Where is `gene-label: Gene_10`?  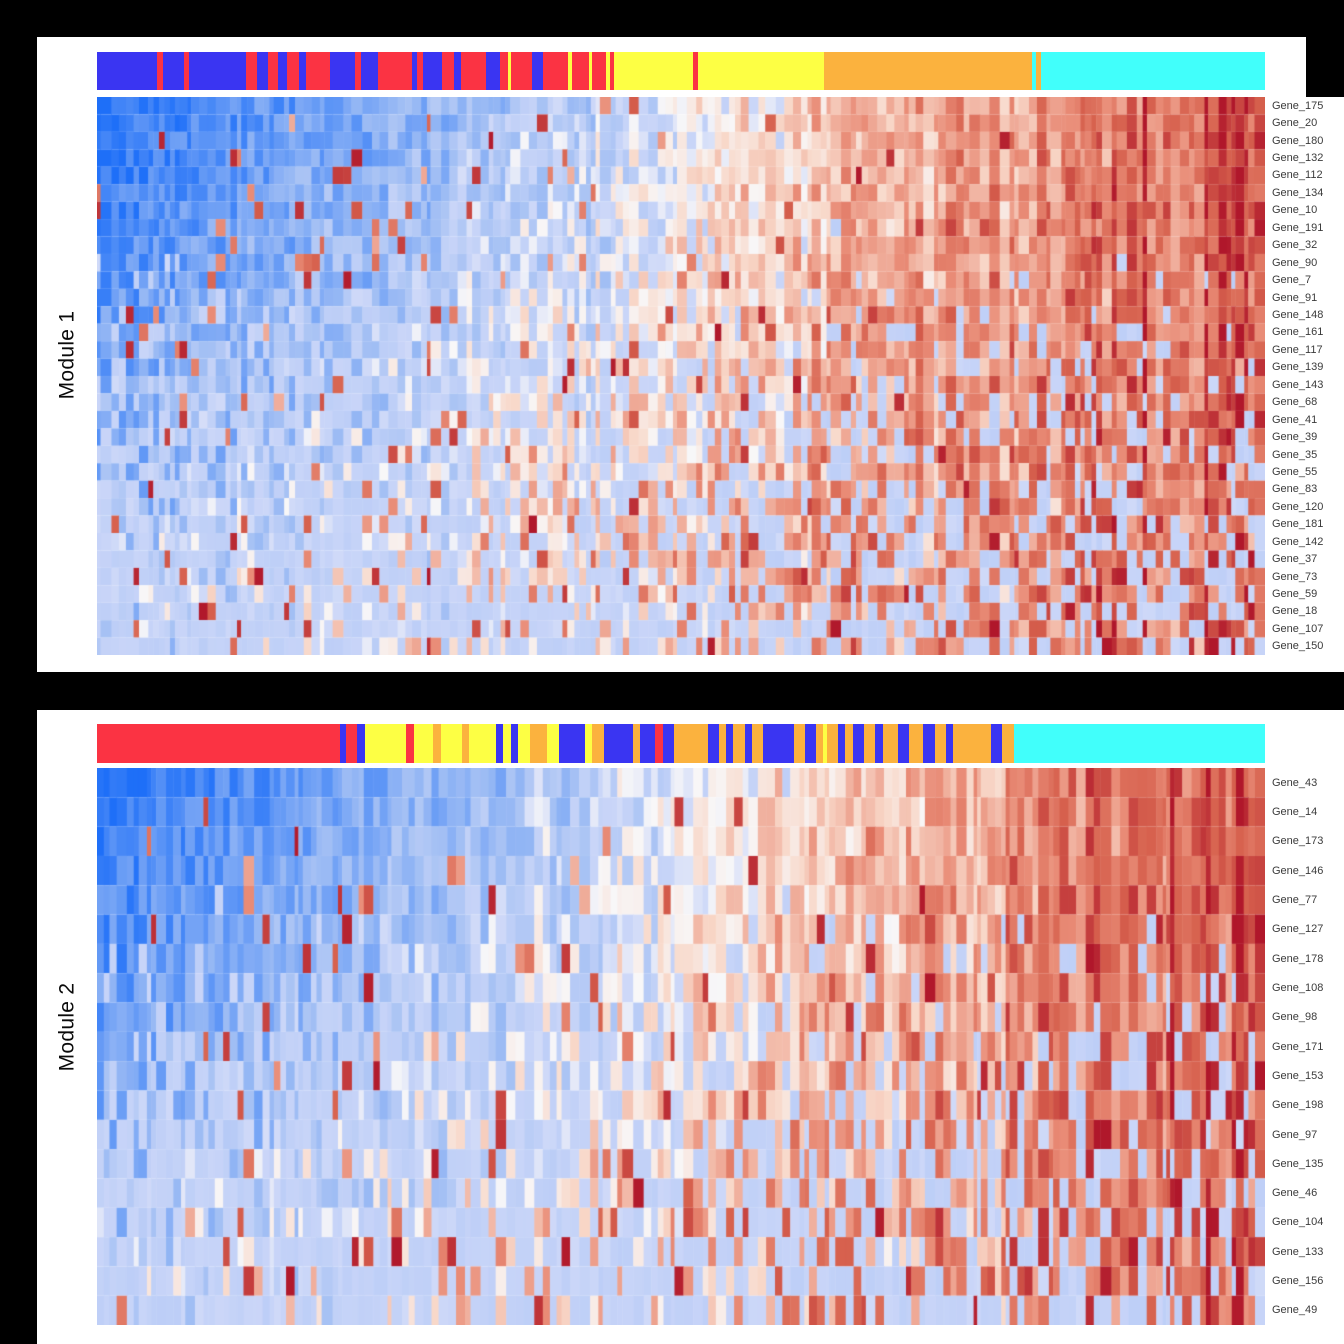
gene-label: Gene_10 is located at coordinates (1295, 210).